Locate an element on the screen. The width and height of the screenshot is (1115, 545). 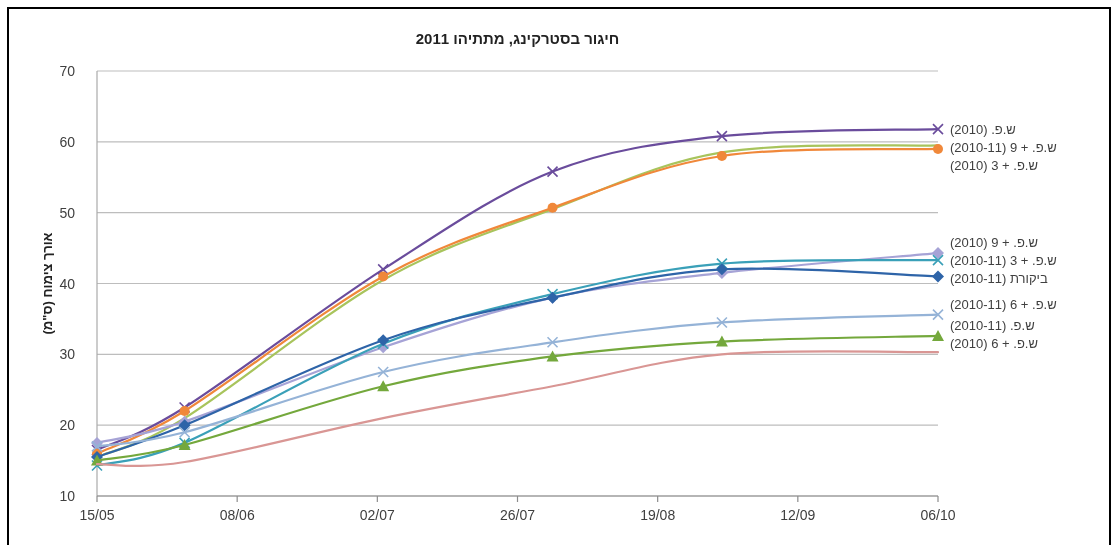
x-tick-label: 19/08 is located at coordinates (658, 515).